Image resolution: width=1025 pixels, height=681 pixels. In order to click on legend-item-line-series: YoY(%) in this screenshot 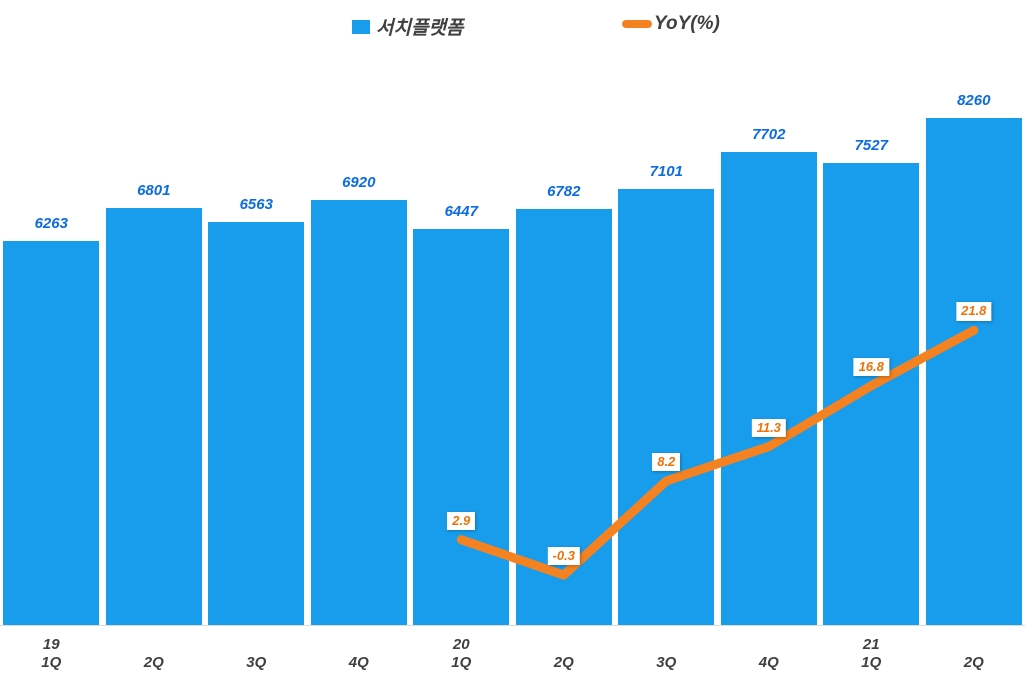, I will do `click(671, 24)`.